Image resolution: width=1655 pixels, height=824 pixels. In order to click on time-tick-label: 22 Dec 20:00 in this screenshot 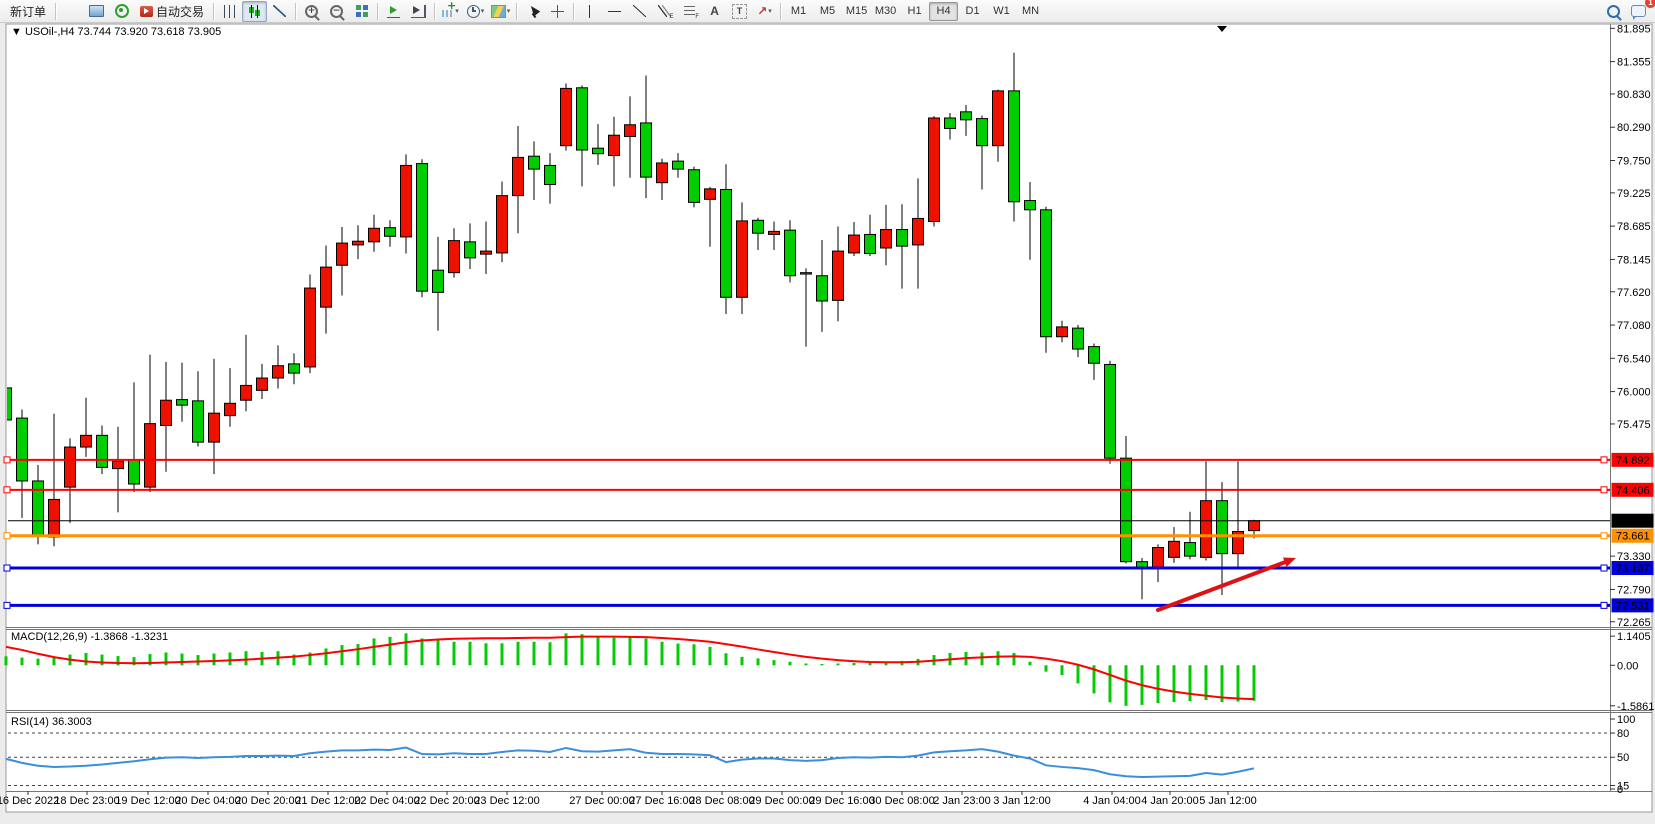, I will do `click(446, 801)`.